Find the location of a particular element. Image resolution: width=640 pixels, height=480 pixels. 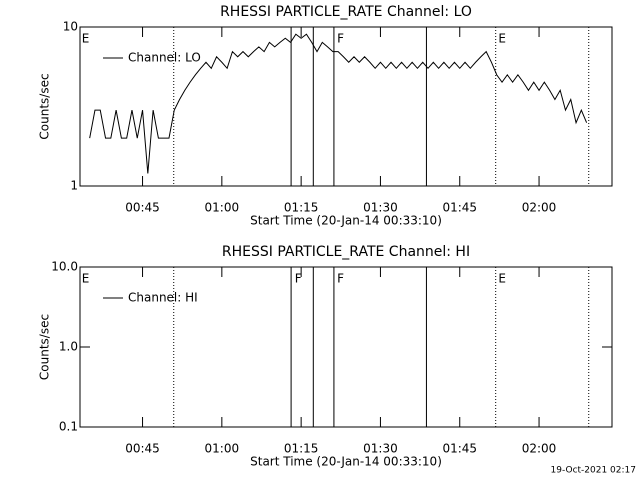

y-tick-label: 10.0 is located at coordinates (64, 267).